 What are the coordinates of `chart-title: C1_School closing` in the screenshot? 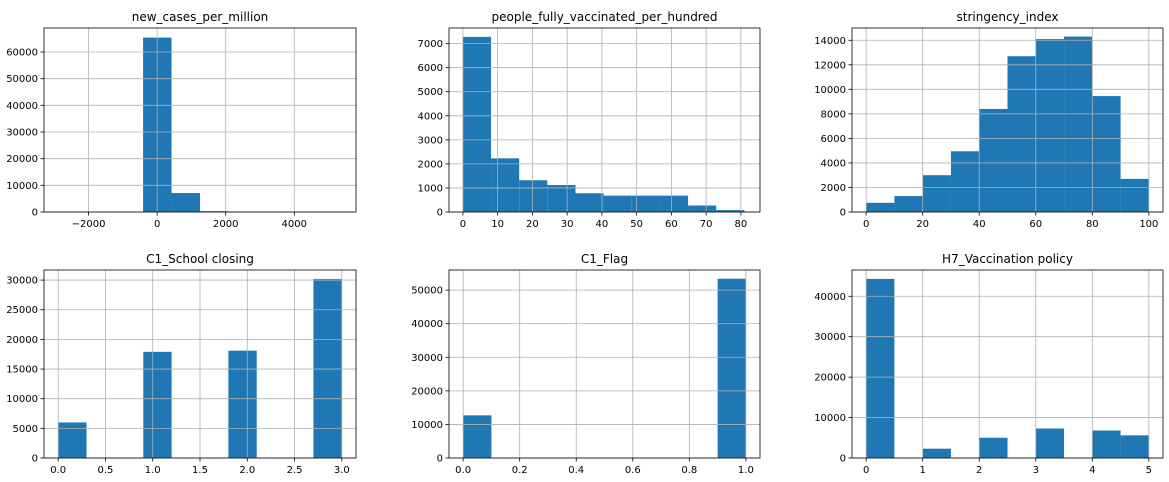 It's located at (200, 259).